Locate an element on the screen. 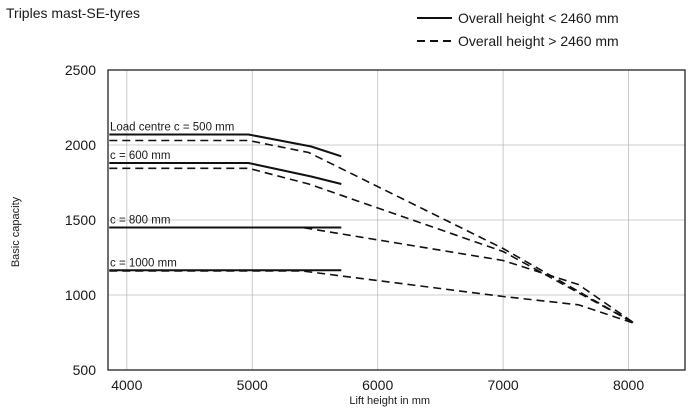 The width and height of the screenshot is (697, 412). y-tick-labels: 500 1000 1500 2000 2500 is located at coordinates (80, 220).